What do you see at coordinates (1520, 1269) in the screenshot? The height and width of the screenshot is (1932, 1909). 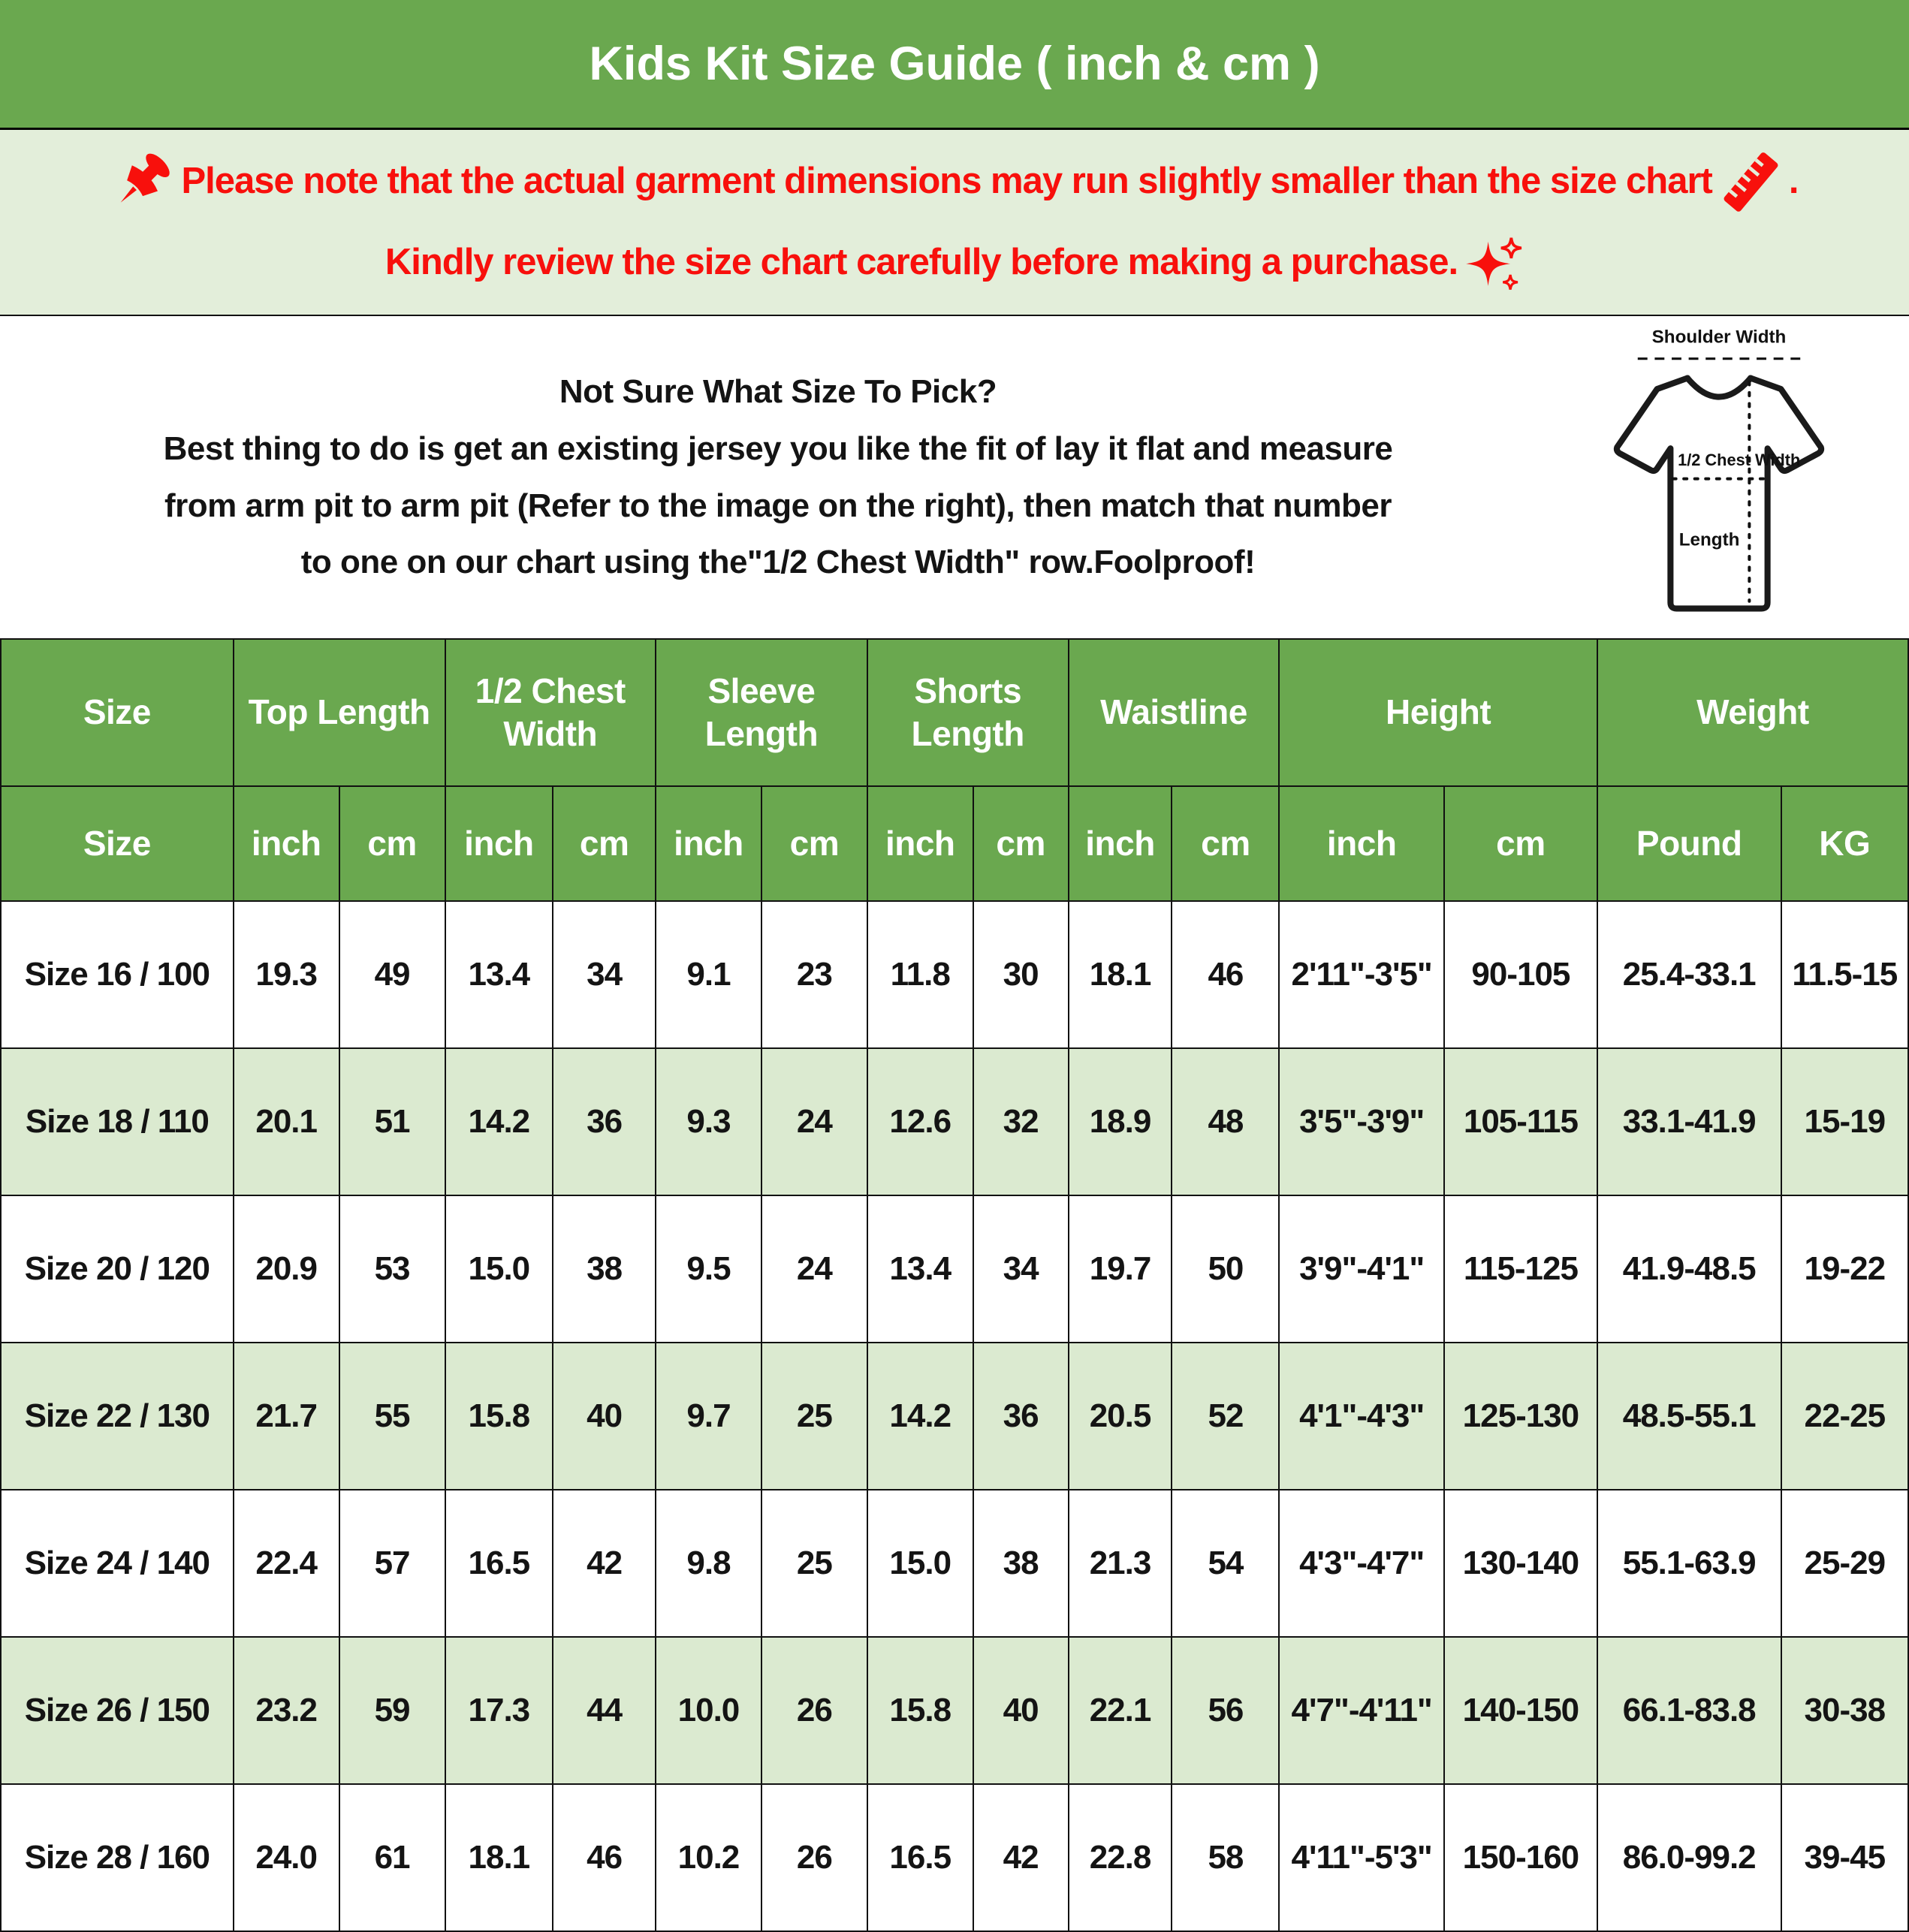 I see `value-cell: 115-125` at bounding box center [1520, 1269].